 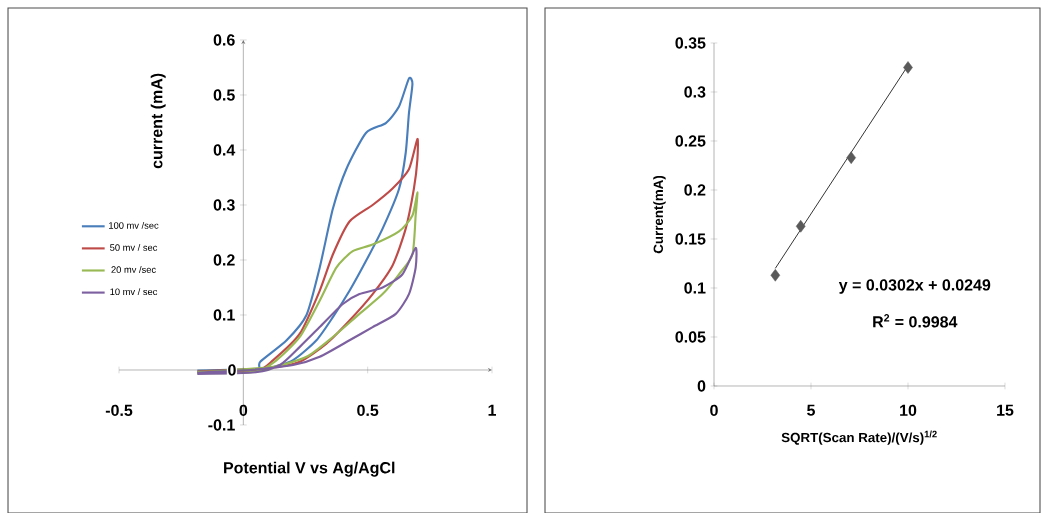 What do you see at coordinates (690, 337) in the screenshot?
I see `y-tick-label: 0.05` at bounding box center [690, 337].